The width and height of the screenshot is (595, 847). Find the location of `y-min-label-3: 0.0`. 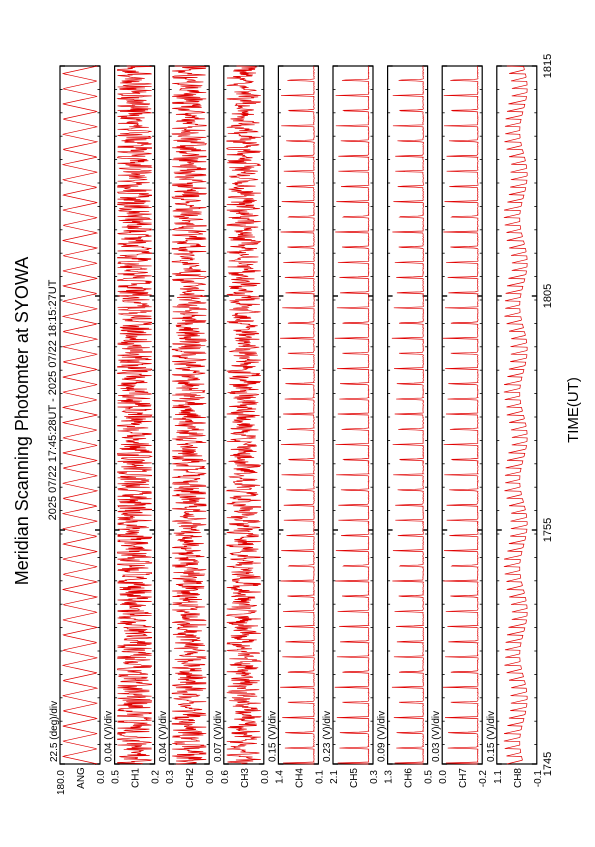

y-min-label-3: 0.0 is located at coordinates (210, 777).